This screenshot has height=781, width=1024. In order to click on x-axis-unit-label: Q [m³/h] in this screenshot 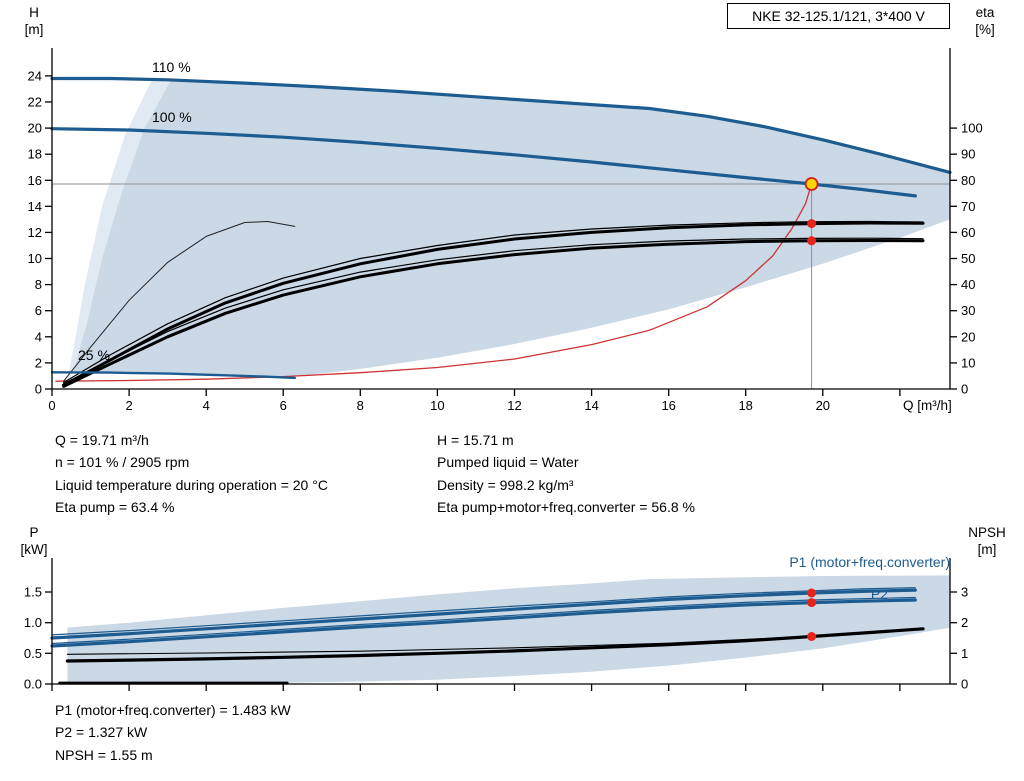, I will do `click(927, 405)`.